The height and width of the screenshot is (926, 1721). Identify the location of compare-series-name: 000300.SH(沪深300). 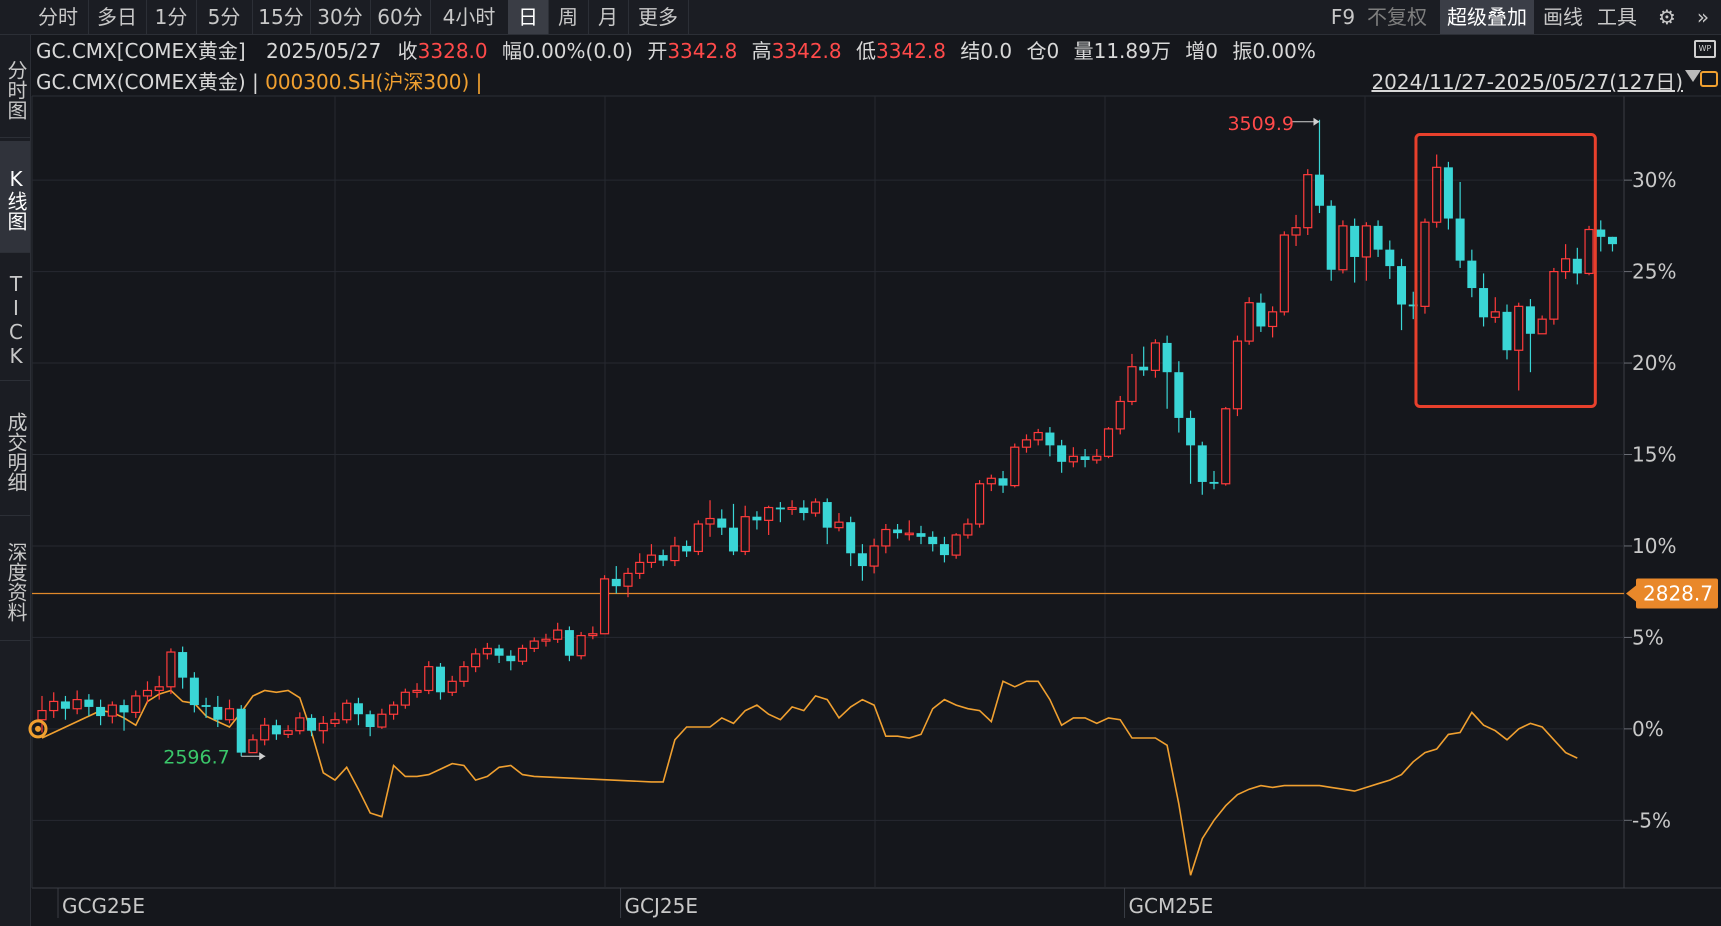
(367, 82).